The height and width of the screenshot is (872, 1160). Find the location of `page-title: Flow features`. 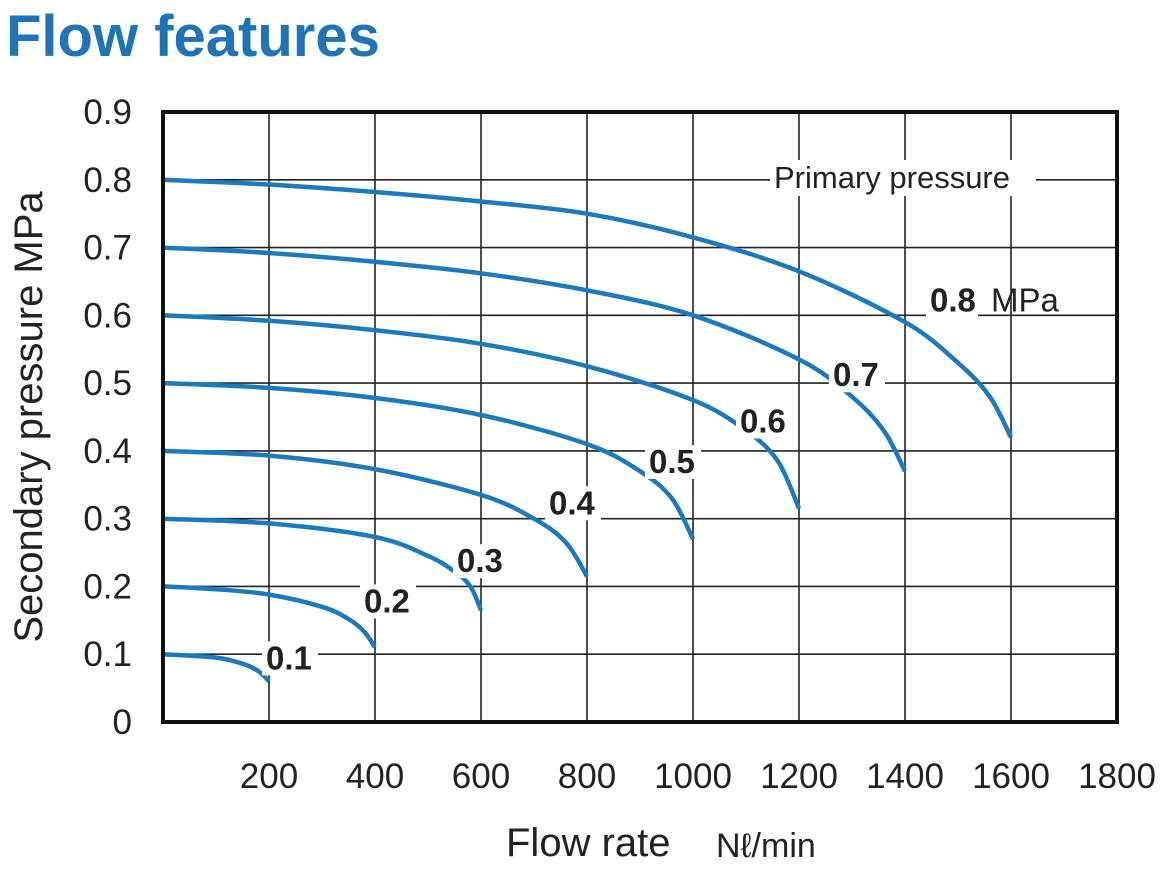

page-title: Flow features is located at coordinates (193, 36).